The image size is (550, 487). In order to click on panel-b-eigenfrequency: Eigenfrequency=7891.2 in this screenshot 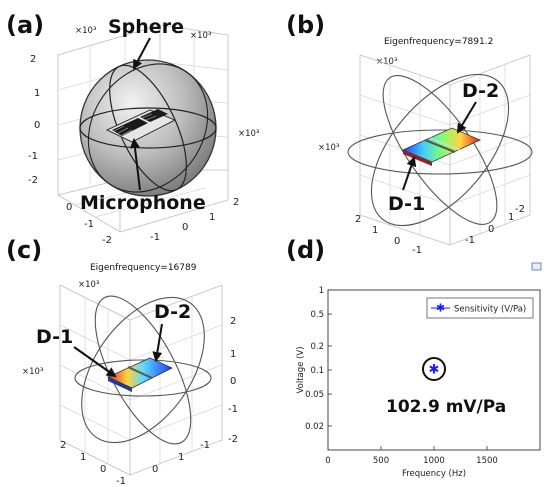, I will do `click(438, 42)`.